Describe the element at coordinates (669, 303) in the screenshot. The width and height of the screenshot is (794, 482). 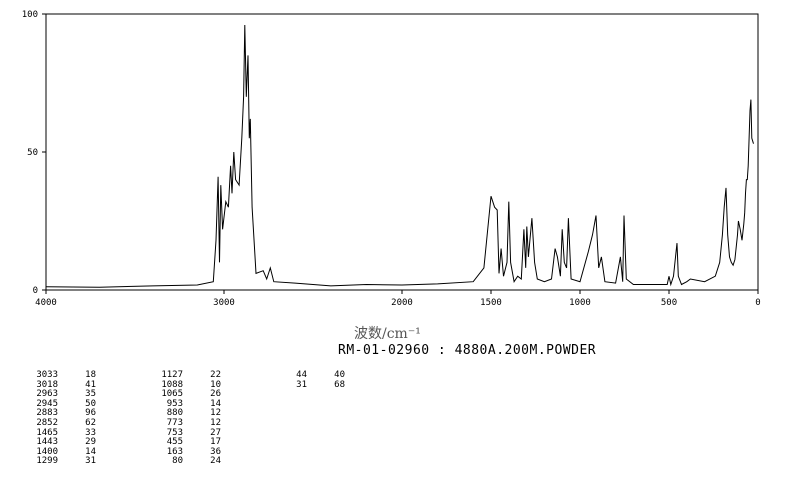
I see `x-tick-label: 500` at that location.